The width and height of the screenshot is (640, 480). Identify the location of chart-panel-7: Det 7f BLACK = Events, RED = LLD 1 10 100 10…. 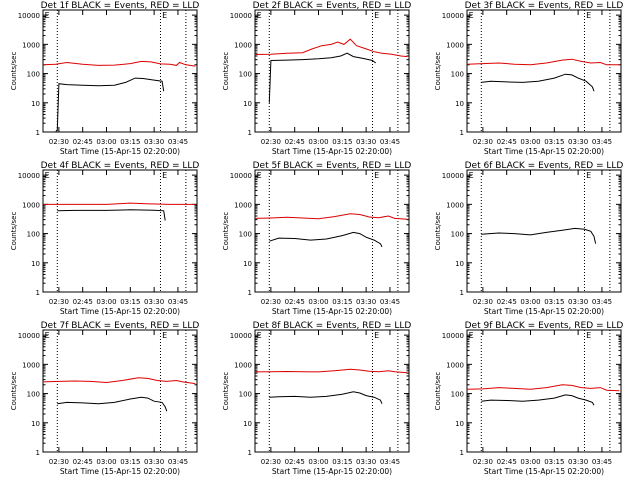
(104, 398).